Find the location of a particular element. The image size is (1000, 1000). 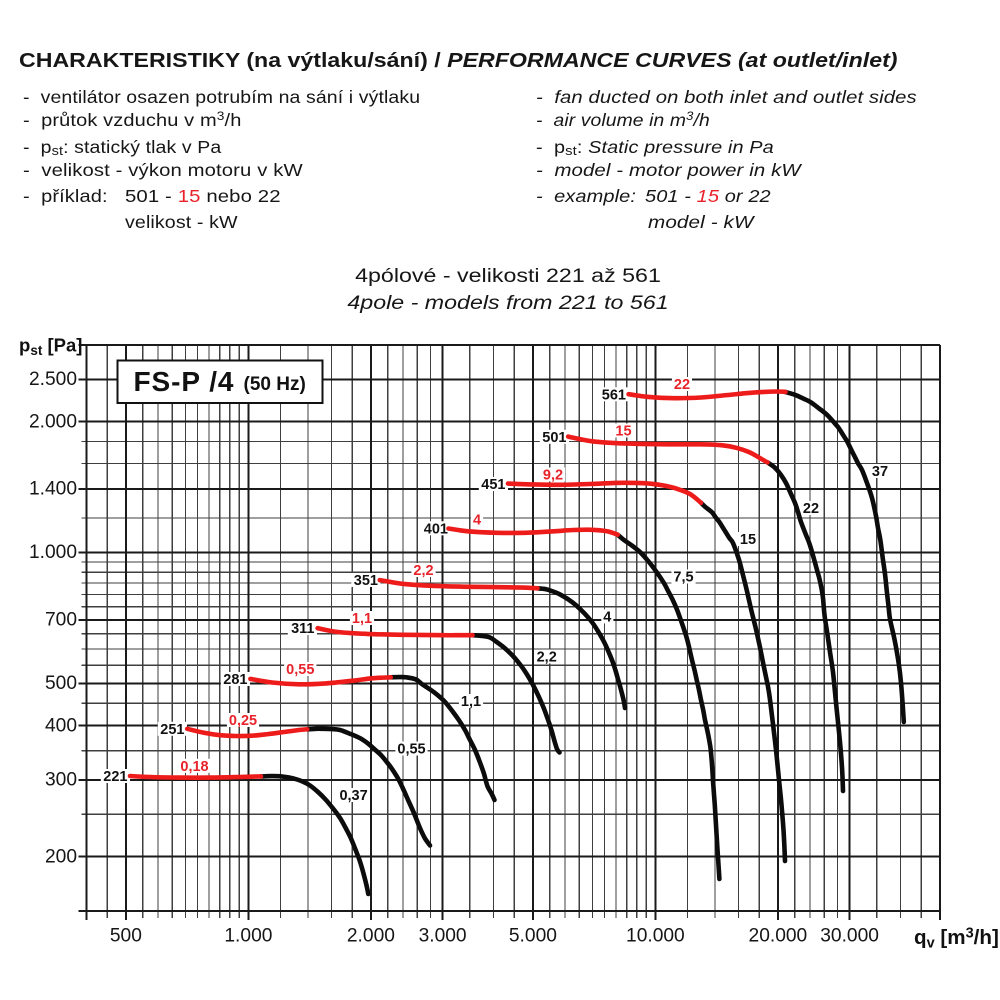

svg-text: 20.000 is located at coordinates (778, 936).